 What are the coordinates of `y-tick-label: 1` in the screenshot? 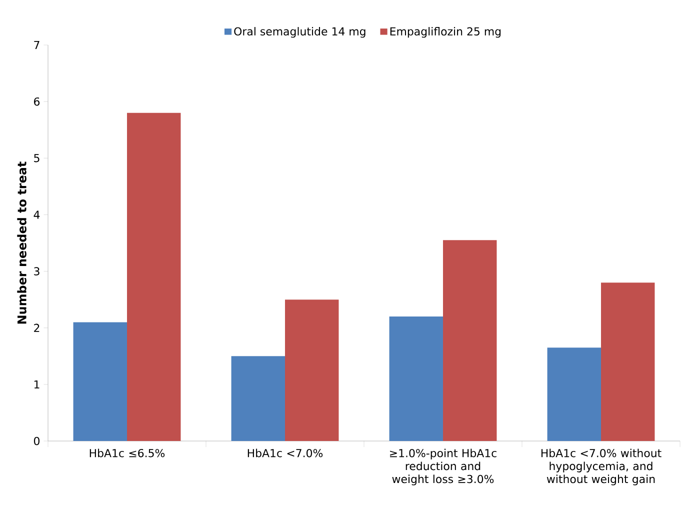 It's located at (37, 384).